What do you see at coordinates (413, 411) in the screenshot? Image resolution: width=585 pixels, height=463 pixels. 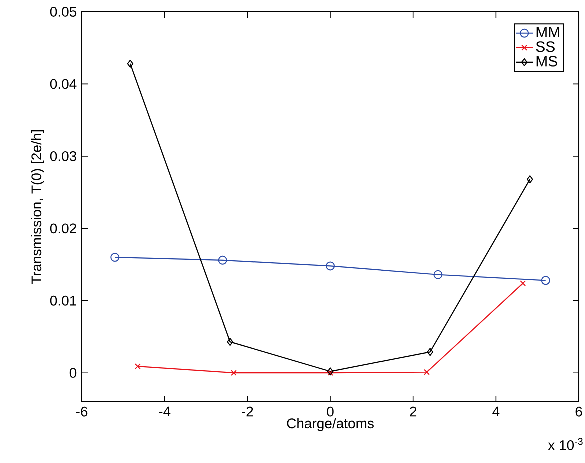 I see `x-tick-label: 2` at bounding box center [413, 411].